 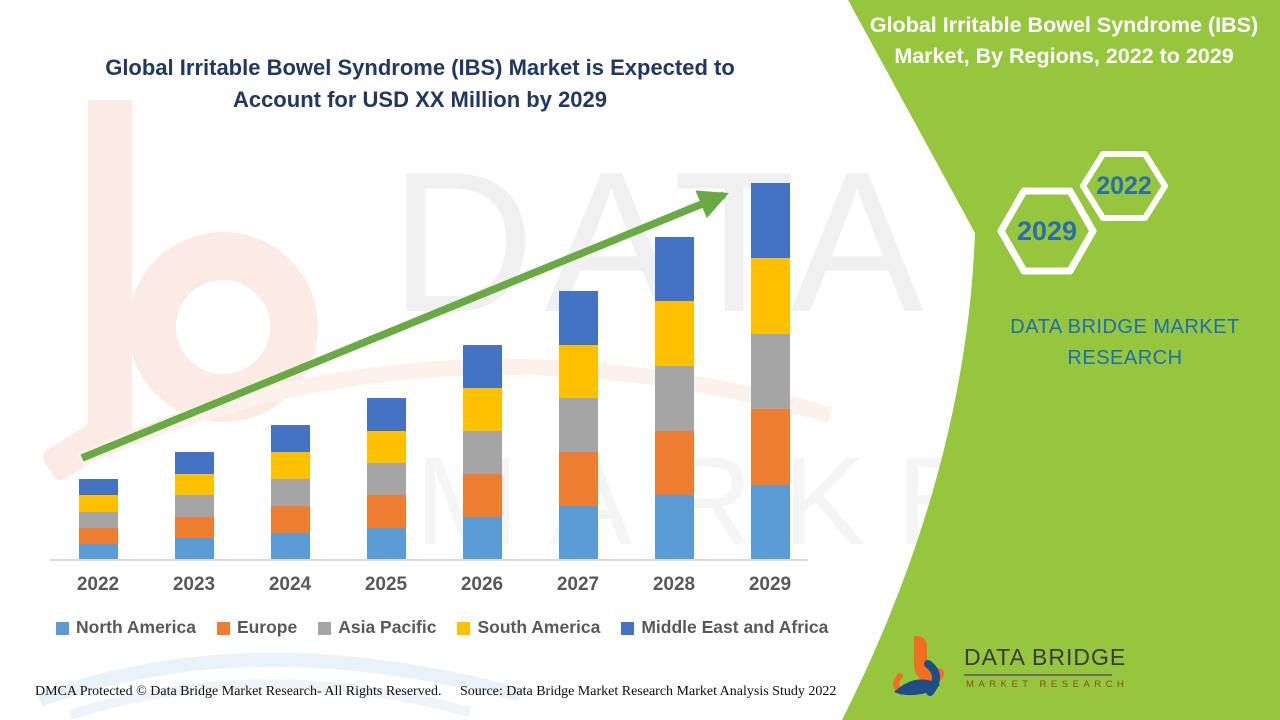 I want to click on hexagon-2022, so click(x=1124, y=186).